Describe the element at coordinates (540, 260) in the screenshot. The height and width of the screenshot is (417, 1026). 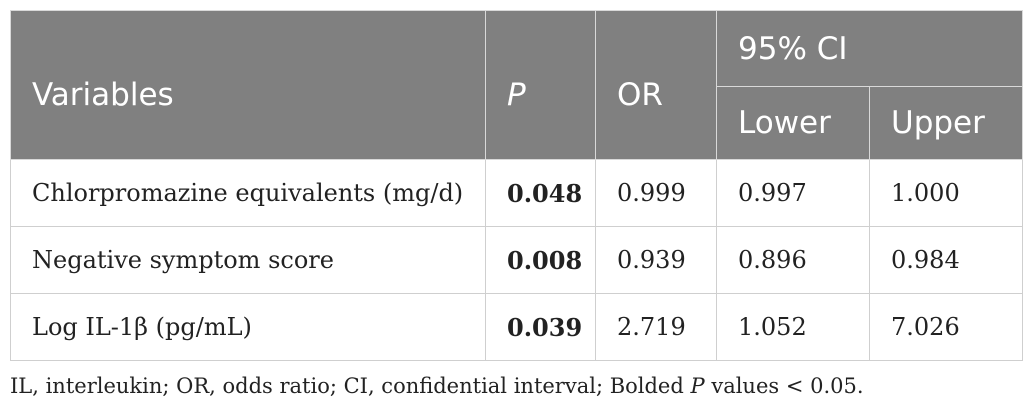
I see `cell-p-value: 0.008` at that location.